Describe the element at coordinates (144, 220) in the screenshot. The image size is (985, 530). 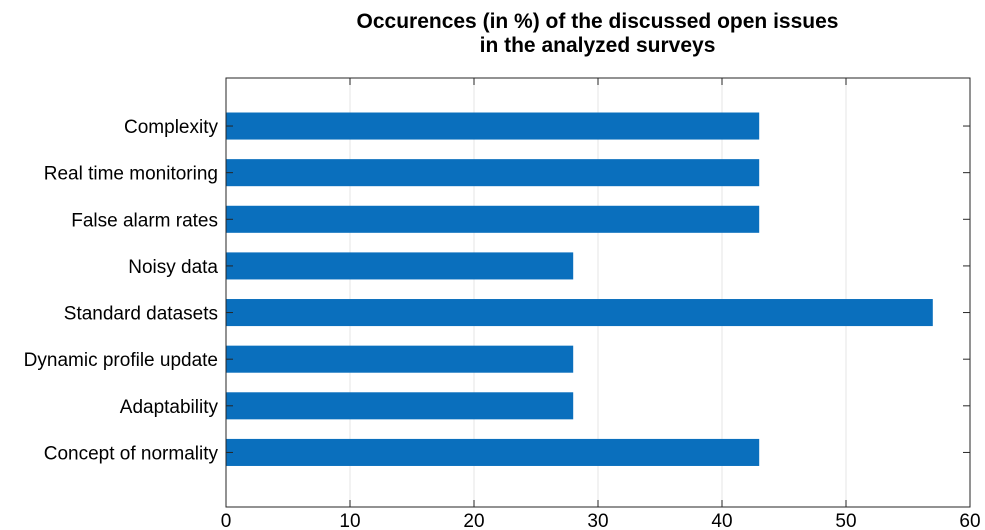
I see `y-tick-label: False alarm rates` at that location.